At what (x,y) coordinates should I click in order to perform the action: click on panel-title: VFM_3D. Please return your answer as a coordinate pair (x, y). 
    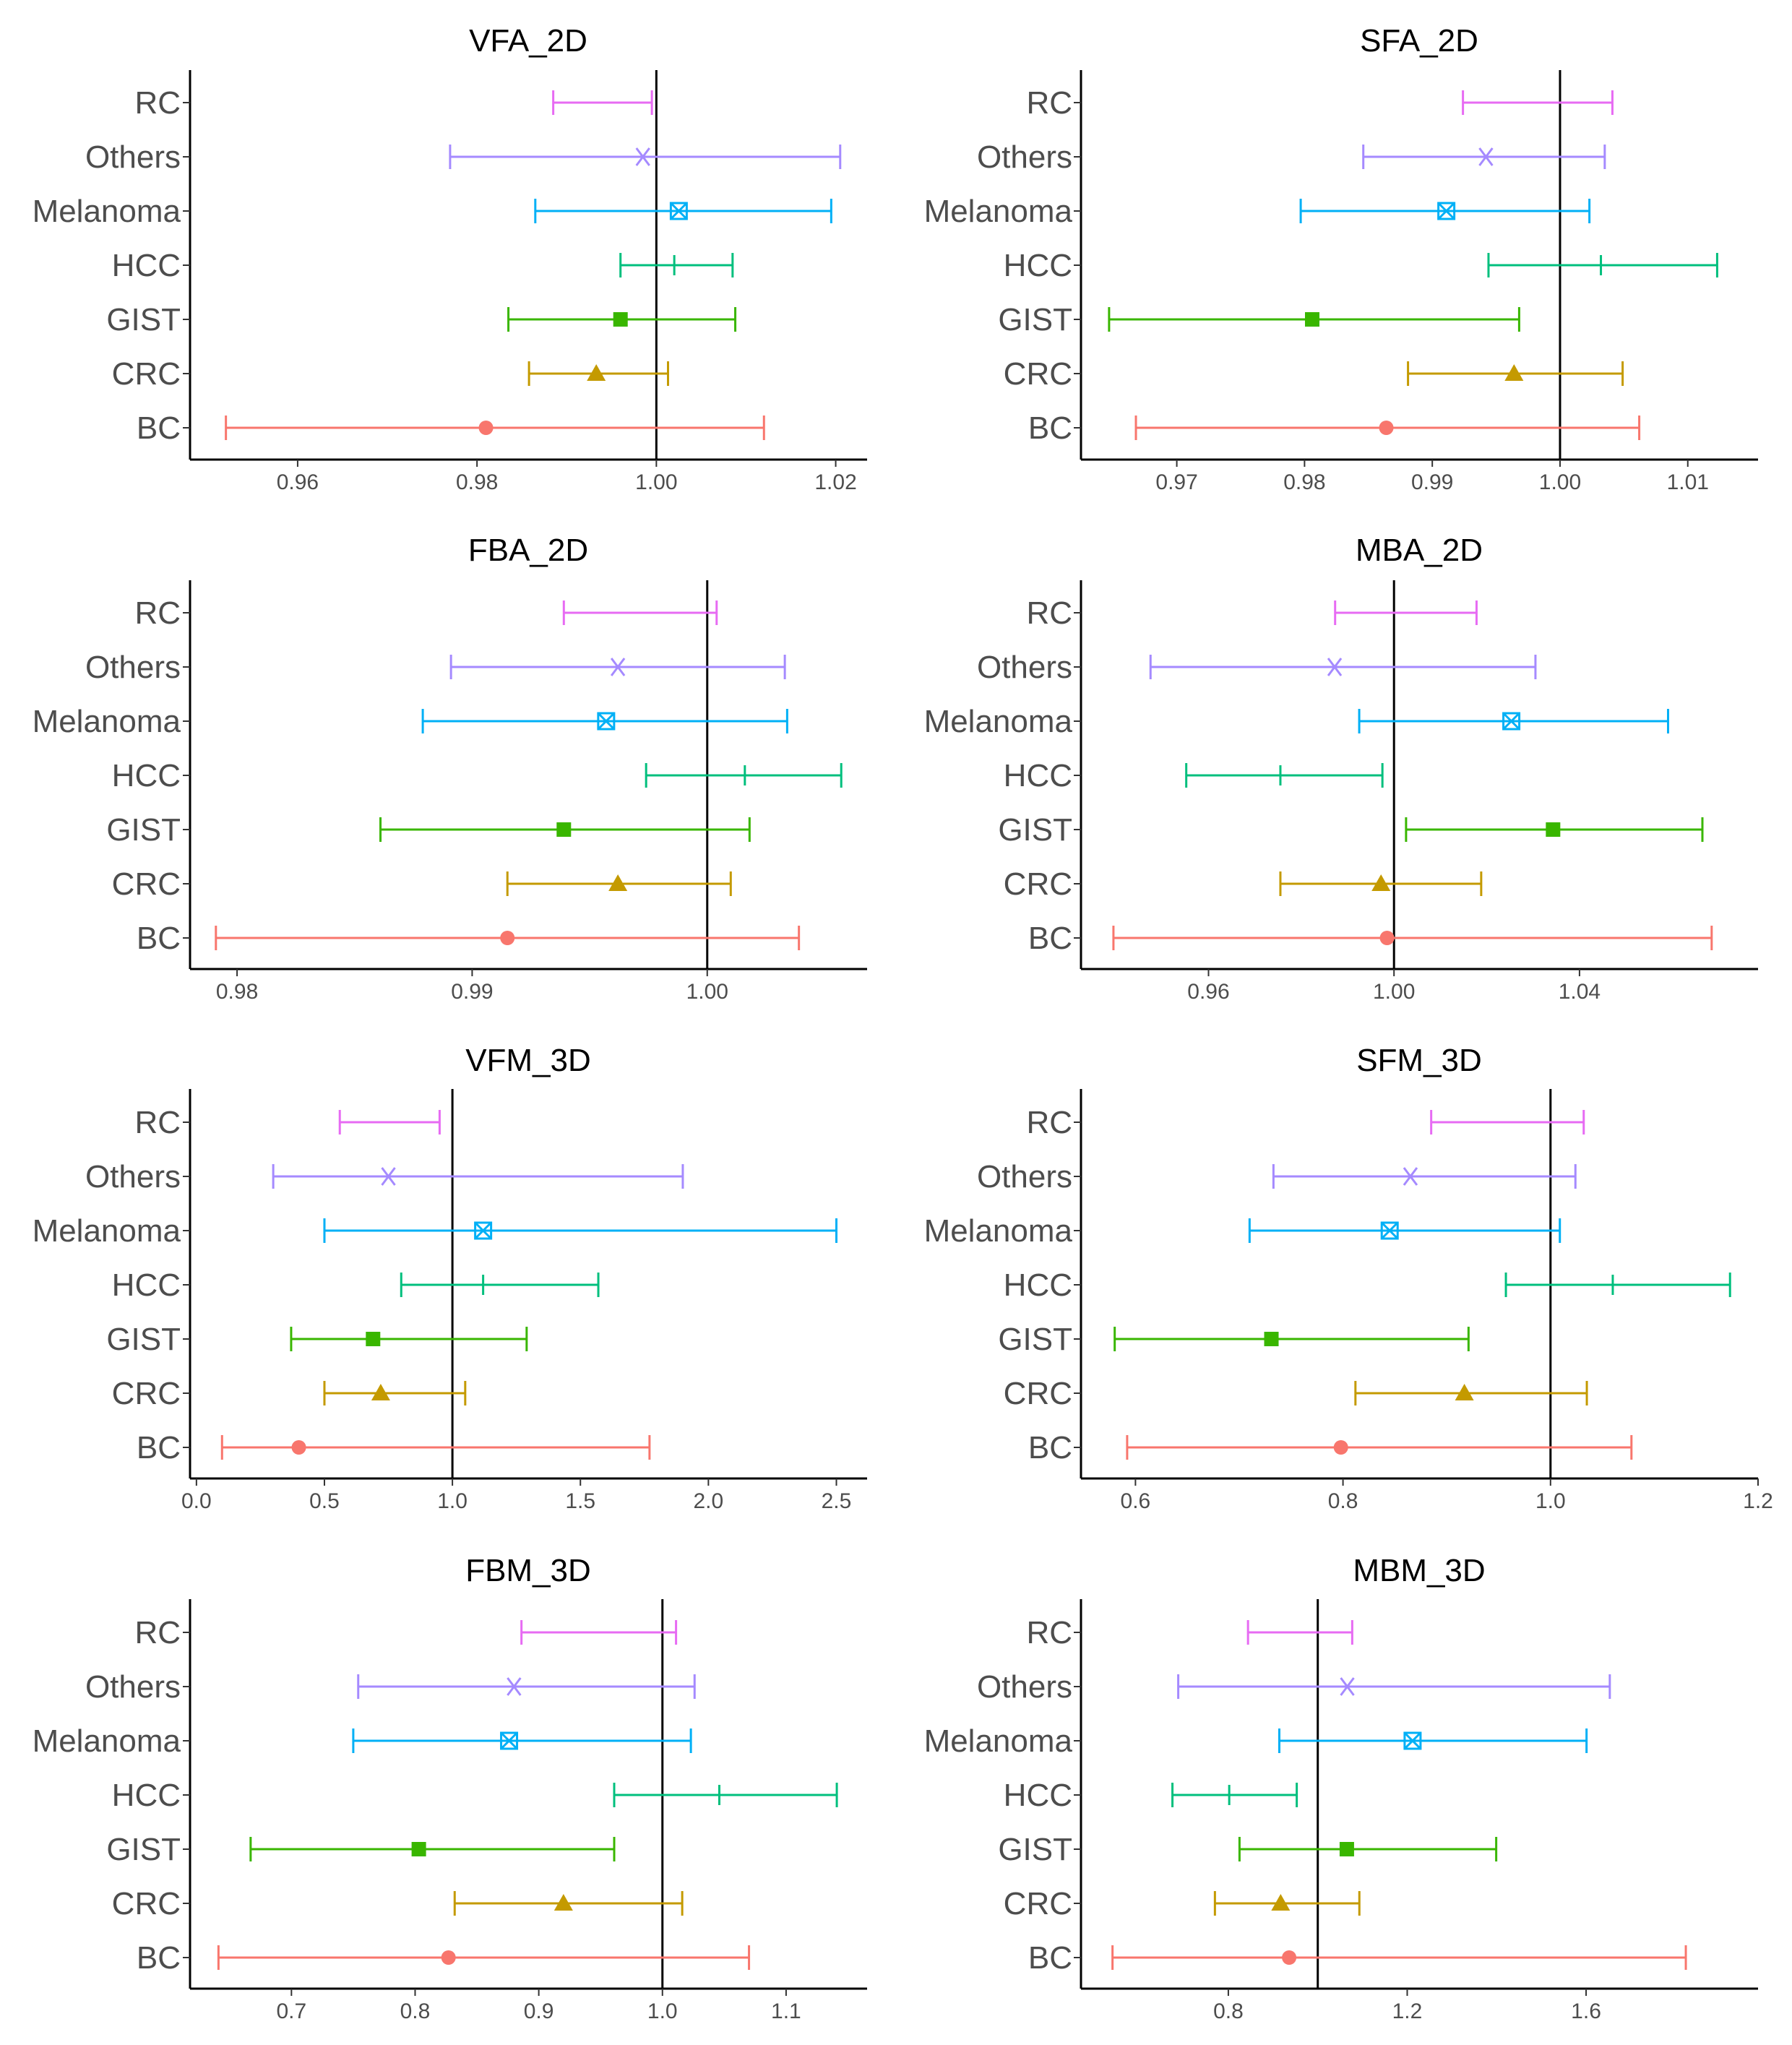
    Looking at the image, I should click on (528, 1060).